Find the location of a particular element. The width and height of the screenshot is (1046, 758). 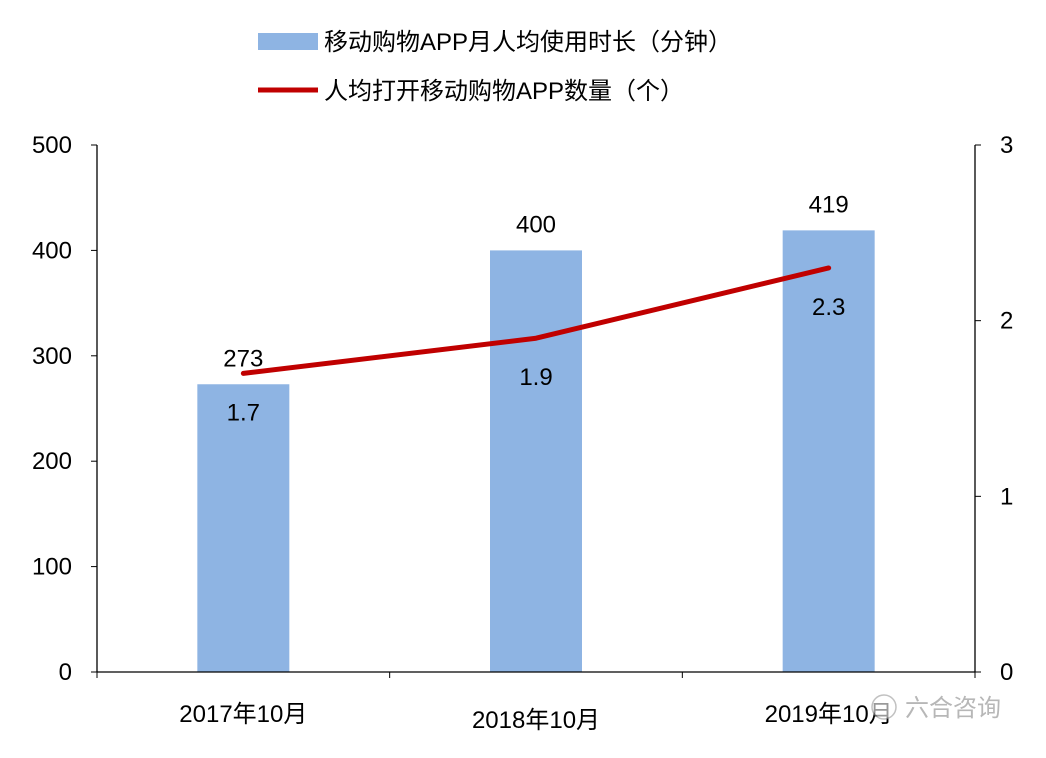

right-tick-label: 1 is located at coordinates (1006, 496).